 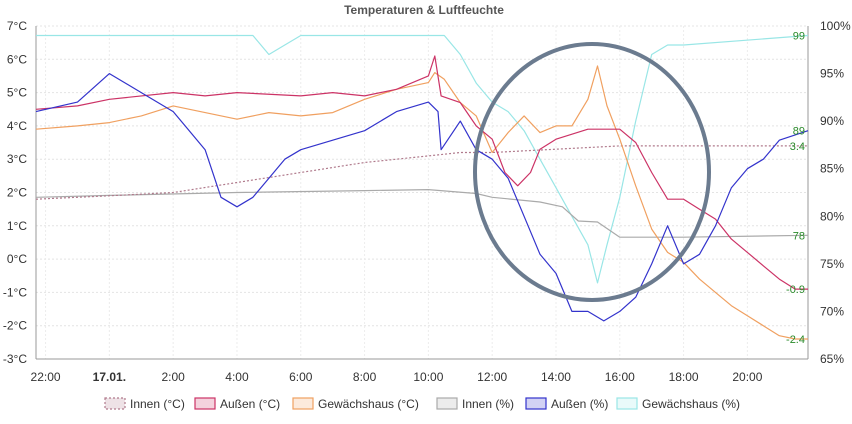 What do you see at coordinates (579, 404) in the screenshot?
I see `legend-label: Außen (%)` at bounding box center [579, 404].